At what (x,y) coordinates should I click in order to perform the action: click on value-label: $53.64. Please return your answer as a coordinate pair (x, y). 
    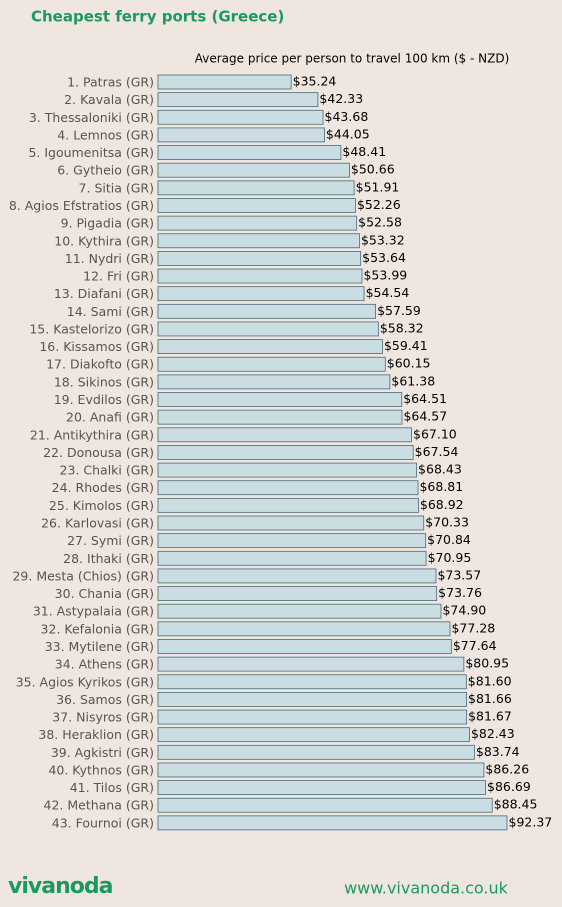
    Looking at the image, I should click on (384, 257).